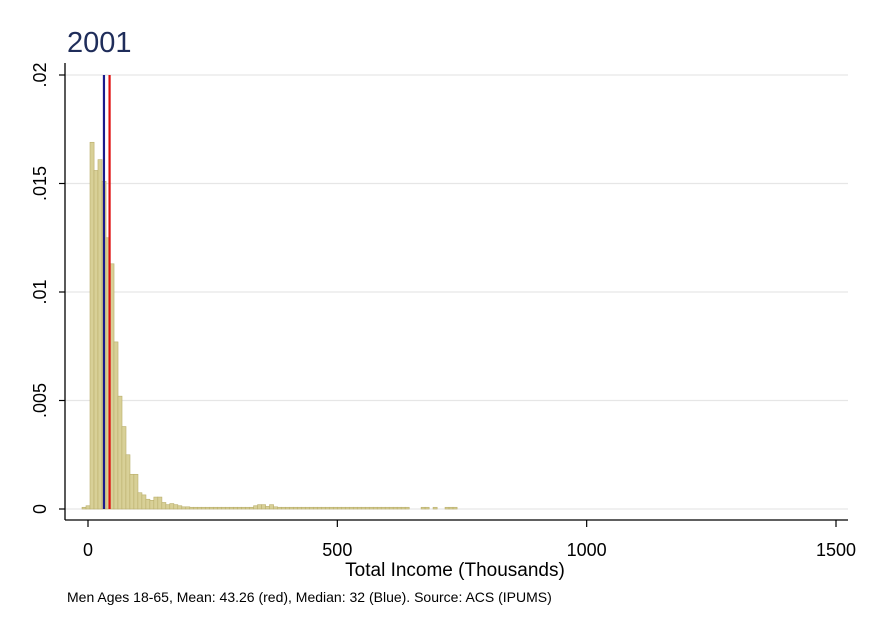 The width and height of the screenshot is (870, 633). What do you see at coordinates (106, 292) in the screenshot?
I see `reference-lines` at bounding box center [106, 292].